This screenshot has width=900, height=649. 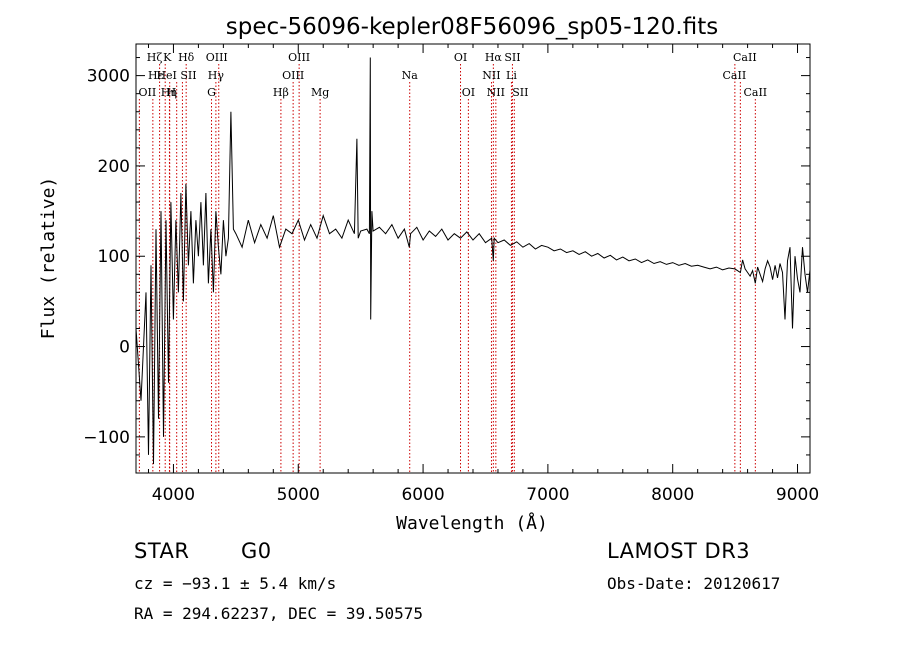 I want to click on x-axis-label: Wavelength (Å), so click(x=472, y=523).